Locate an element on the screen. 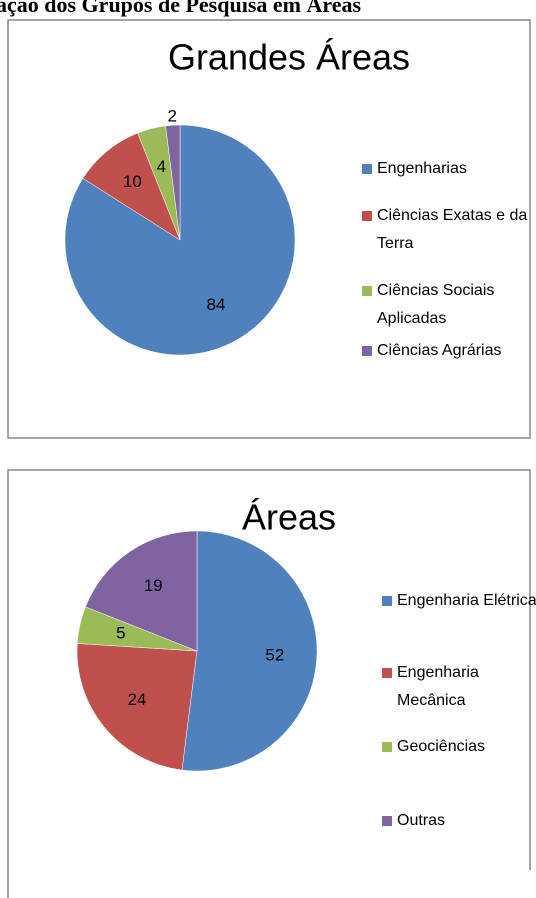 The height and width of the screenshot is (898, 536). legend-entry: Geociências is located at coordinates (459, 747).